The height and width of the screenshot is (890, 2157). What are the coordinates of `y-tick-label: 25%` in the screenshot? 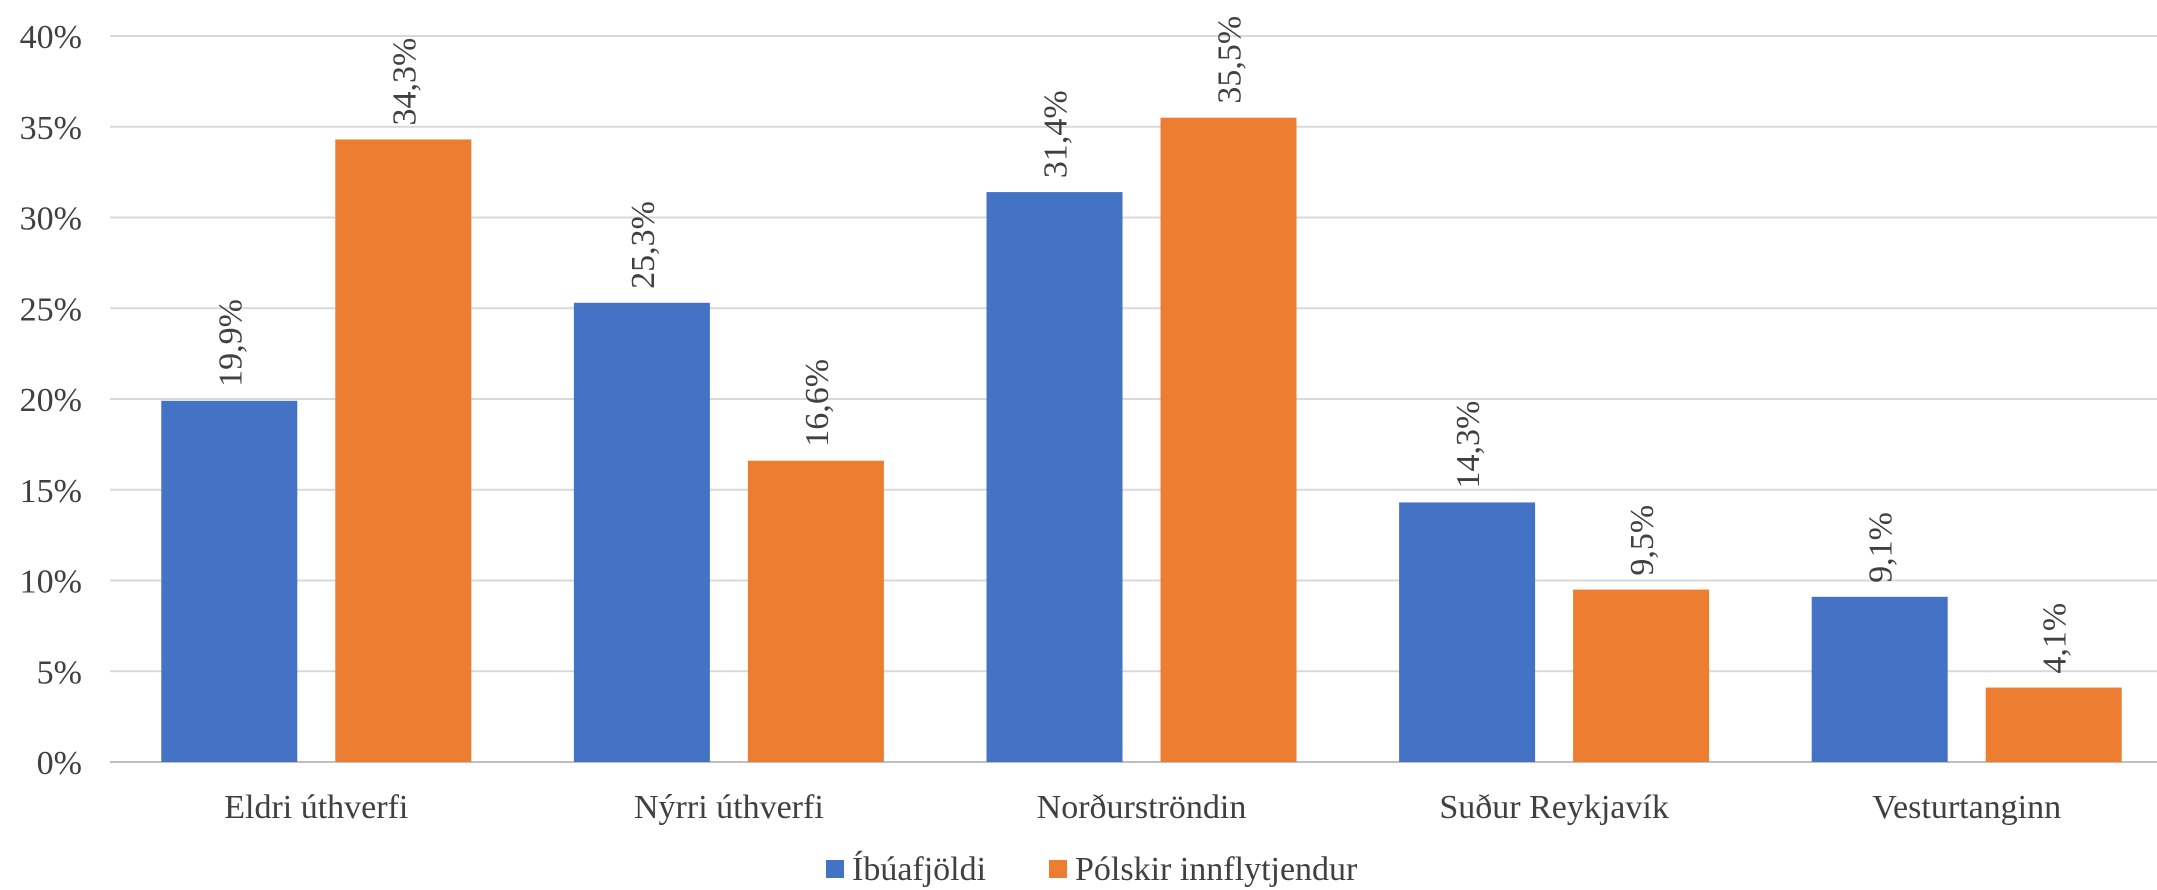 It's located at (51, 309).